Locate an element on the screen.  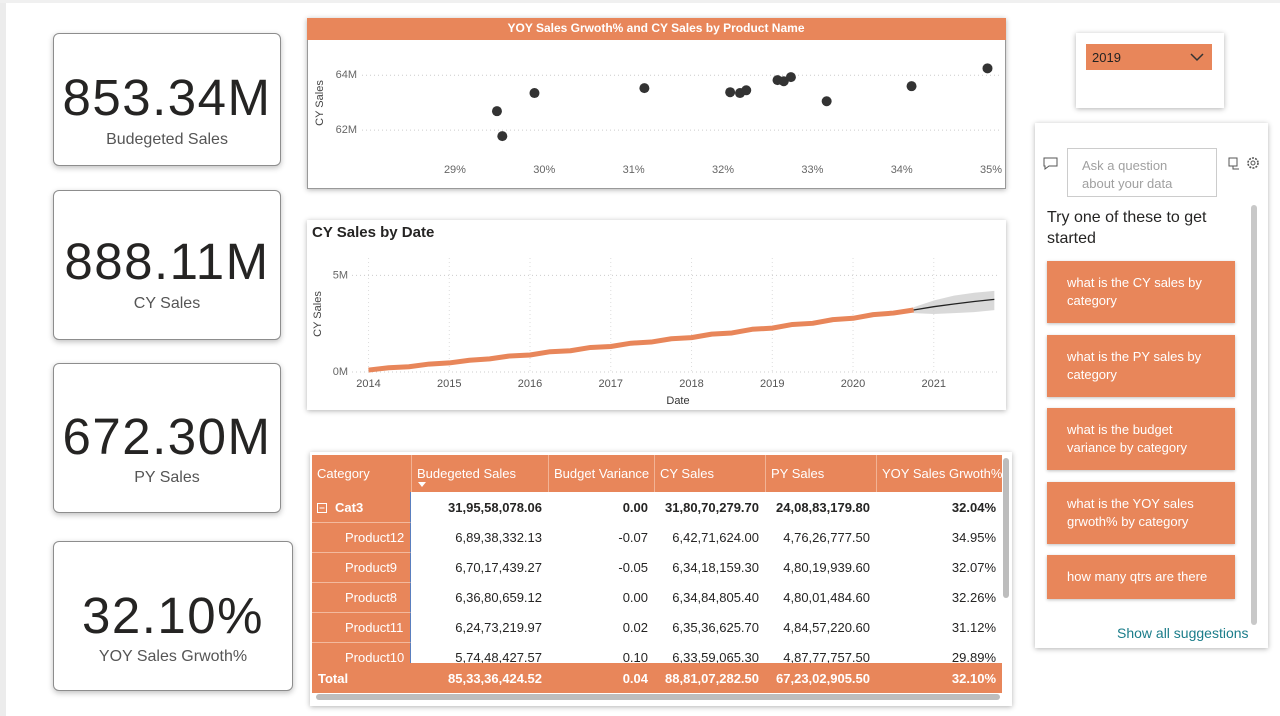
slicer-dropdown: 2019 is located at coordinates (1149, 57).